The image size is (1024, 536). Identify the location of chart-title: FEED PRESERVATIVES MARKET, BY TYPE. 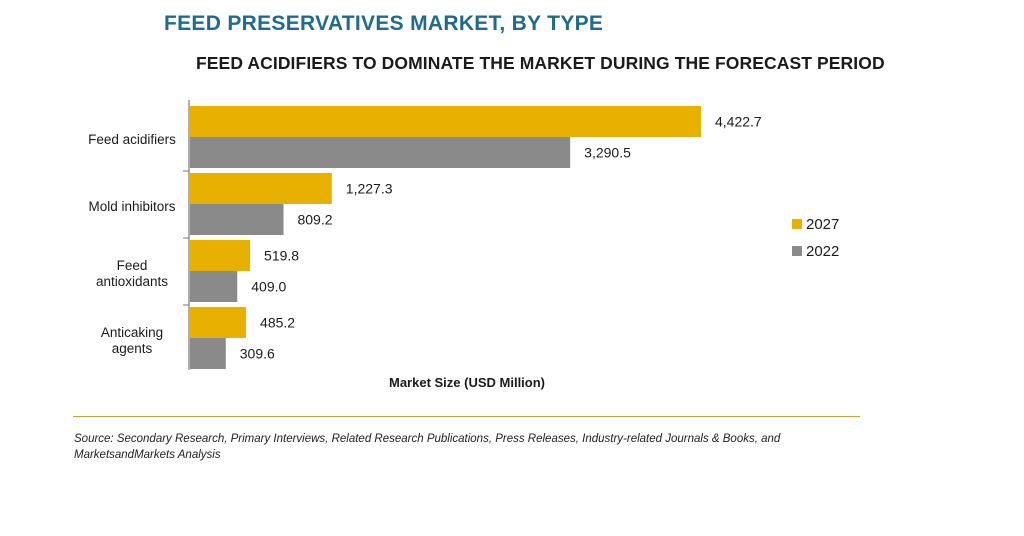
(384, 23).